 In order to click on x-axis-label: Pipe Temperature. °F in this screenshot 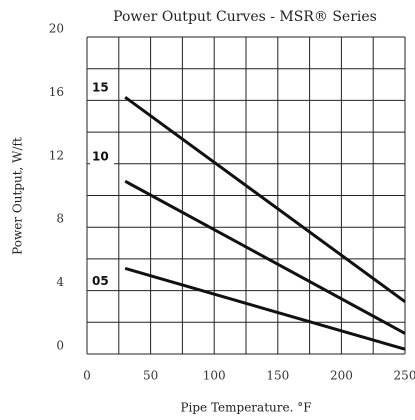, I will do `click(245, 408)`.